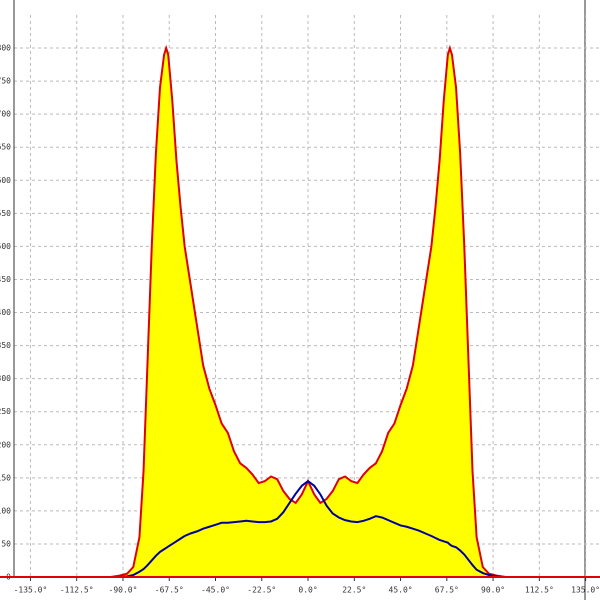  What do you see at coordinates (123, 590) in the screenshot?
I see `x-tick-label: -90.0°` at bounding box center [123, 590].